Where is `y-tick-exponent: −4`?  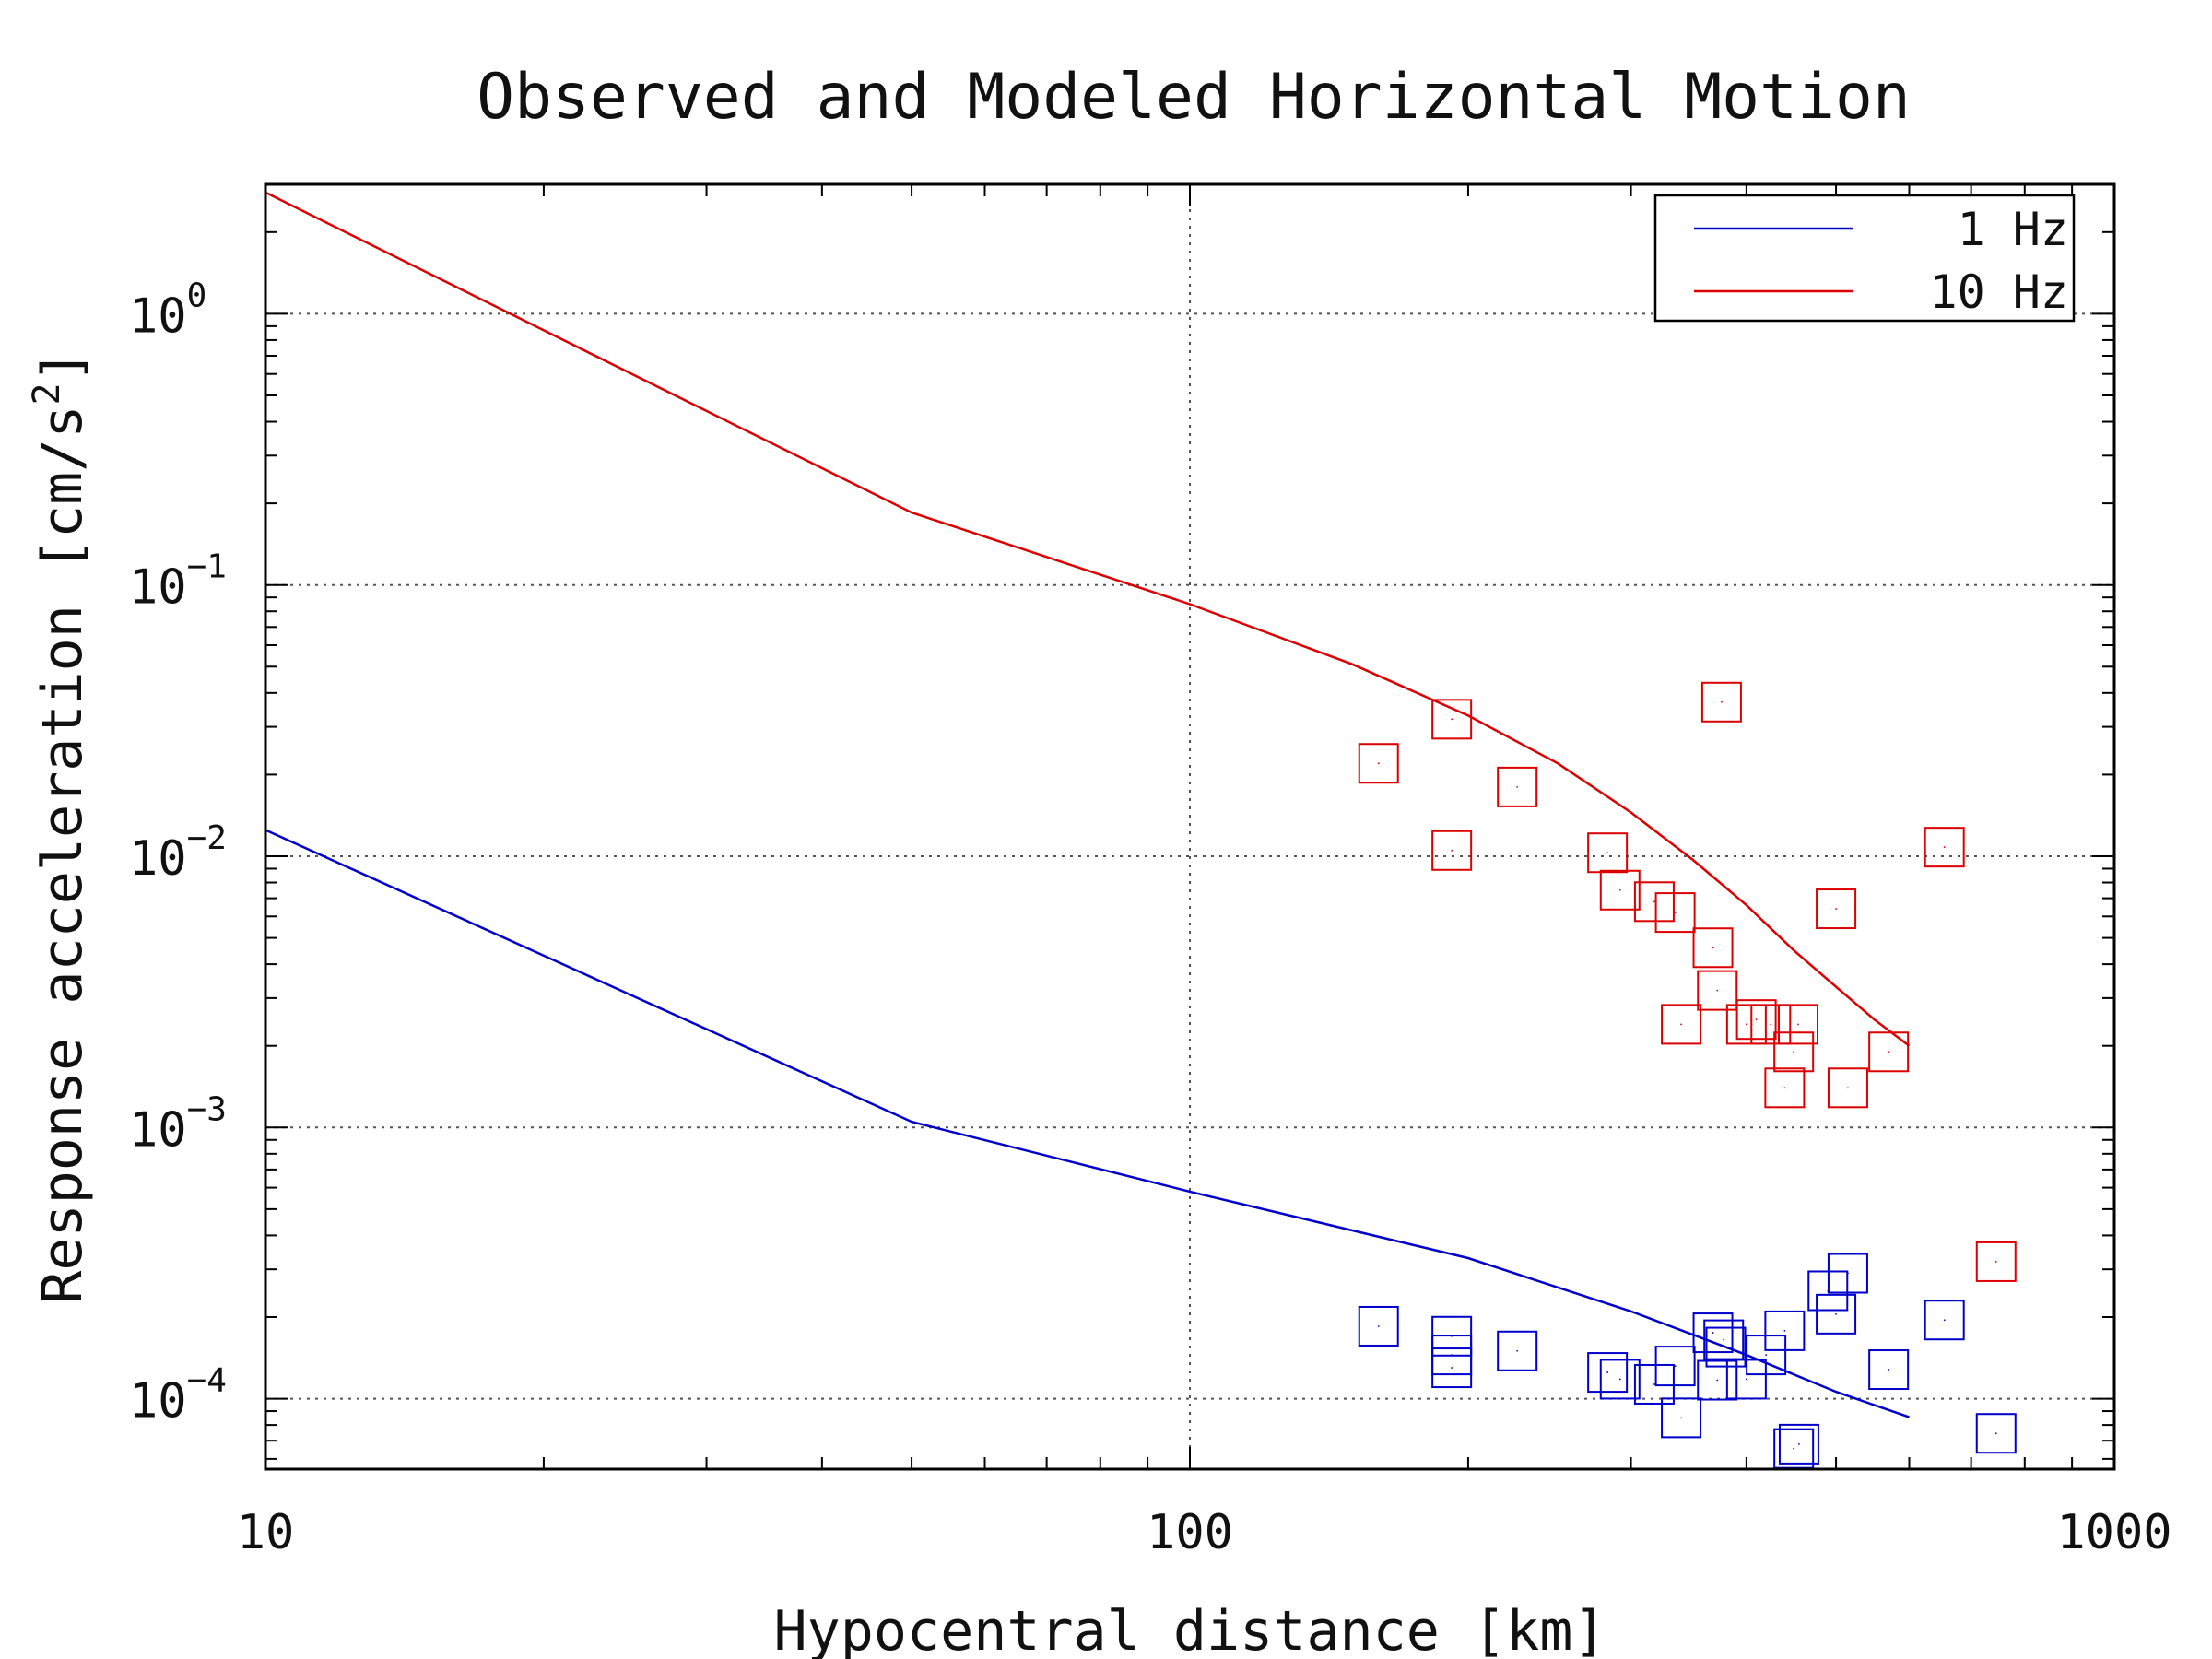 y-tick-exponent: −4 is located at coordinates (207, 1381).